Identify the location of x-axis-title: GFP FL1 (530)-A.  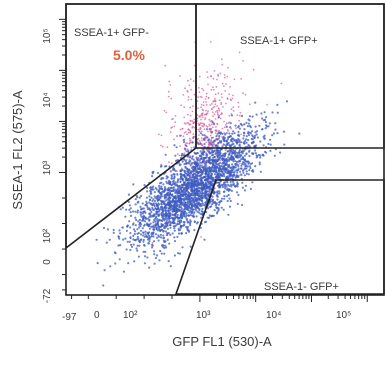
(222, 341).